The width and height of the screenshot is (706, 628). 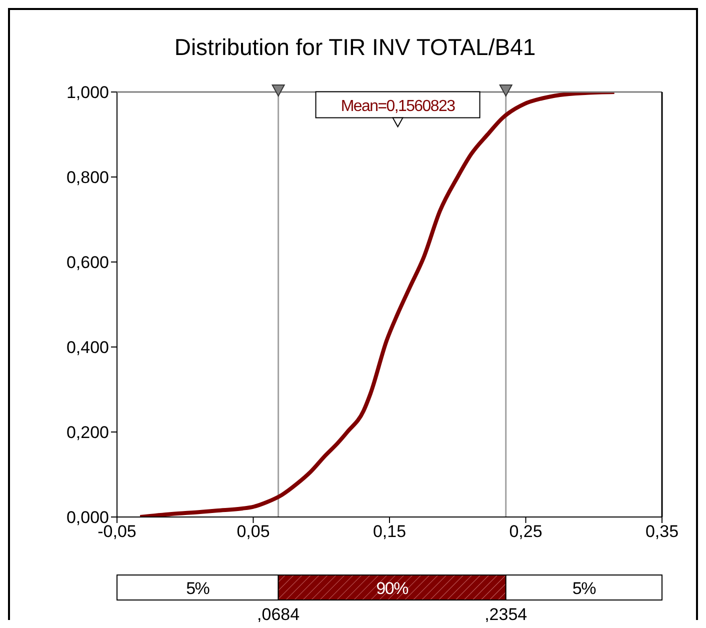 I want to click on text: ,2354, so click(x=506, y=614).